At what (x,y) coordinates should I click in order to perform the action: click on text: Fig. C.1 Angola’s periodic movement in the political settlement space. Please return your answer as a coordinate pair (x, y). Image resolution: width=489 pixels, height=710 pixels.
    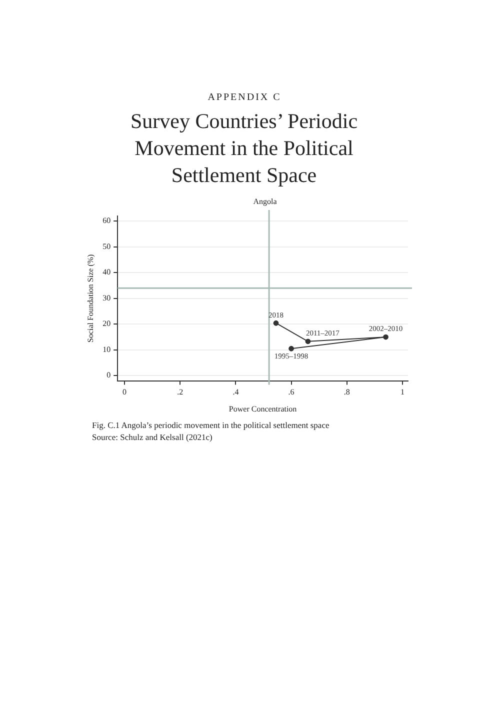
    Looking at the image, I should click on (211, 425).